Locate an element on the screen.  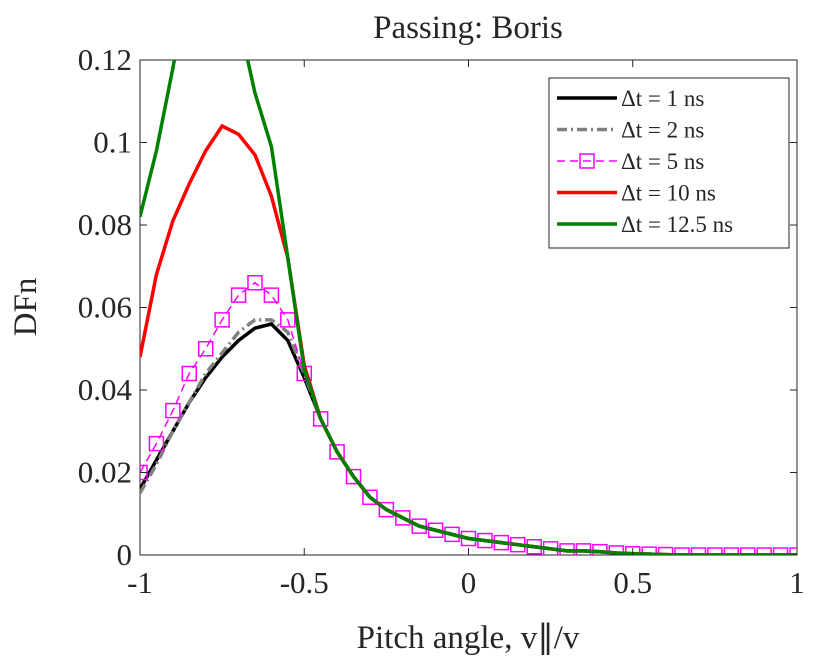
legend-label: Δt = 2 ns is located at coordinates (662, 130).